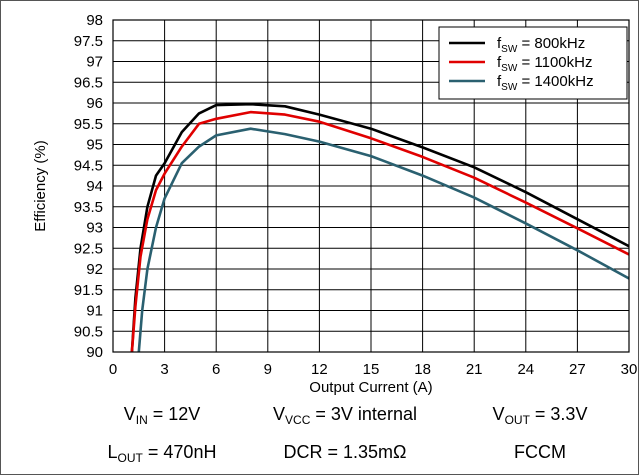 Image resolution: width=639 pixels, height=475 pixels. I want to click on y-tick-label: 94.5, so click(88, 165).